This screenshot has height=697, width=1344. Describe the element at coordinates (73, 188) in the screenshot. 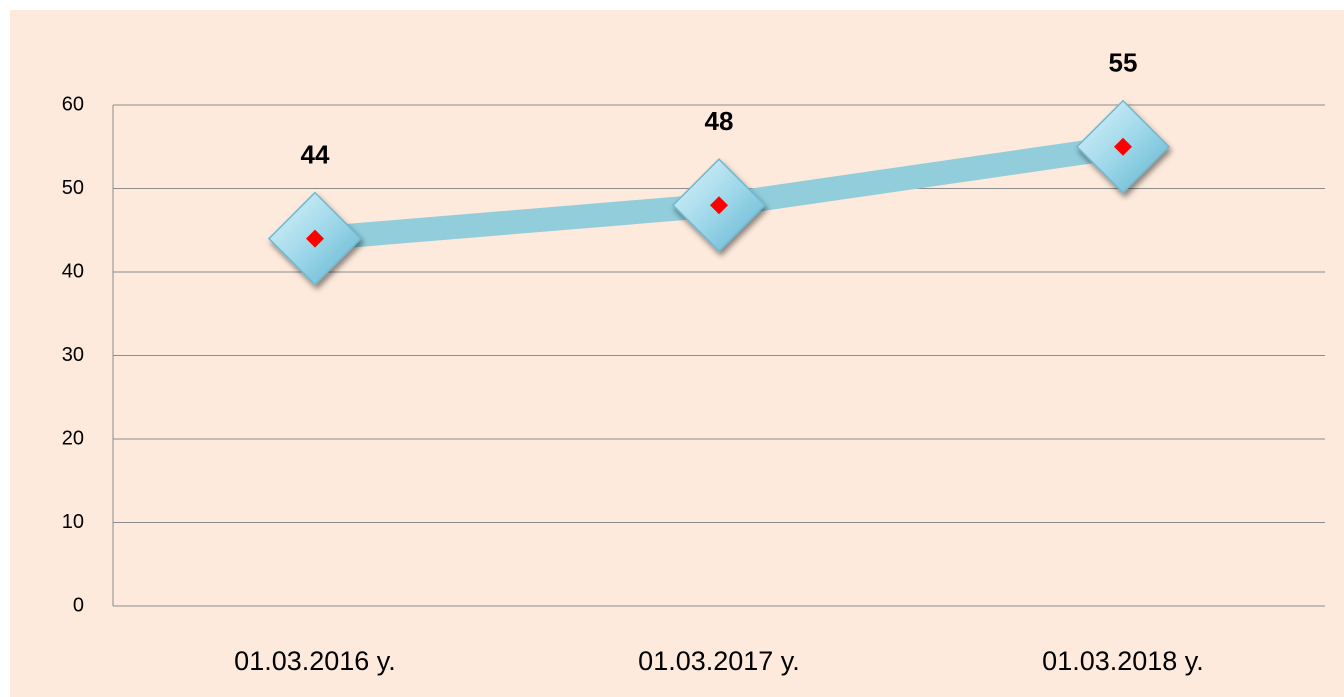

I see `y-tick-label: 50` at that location.